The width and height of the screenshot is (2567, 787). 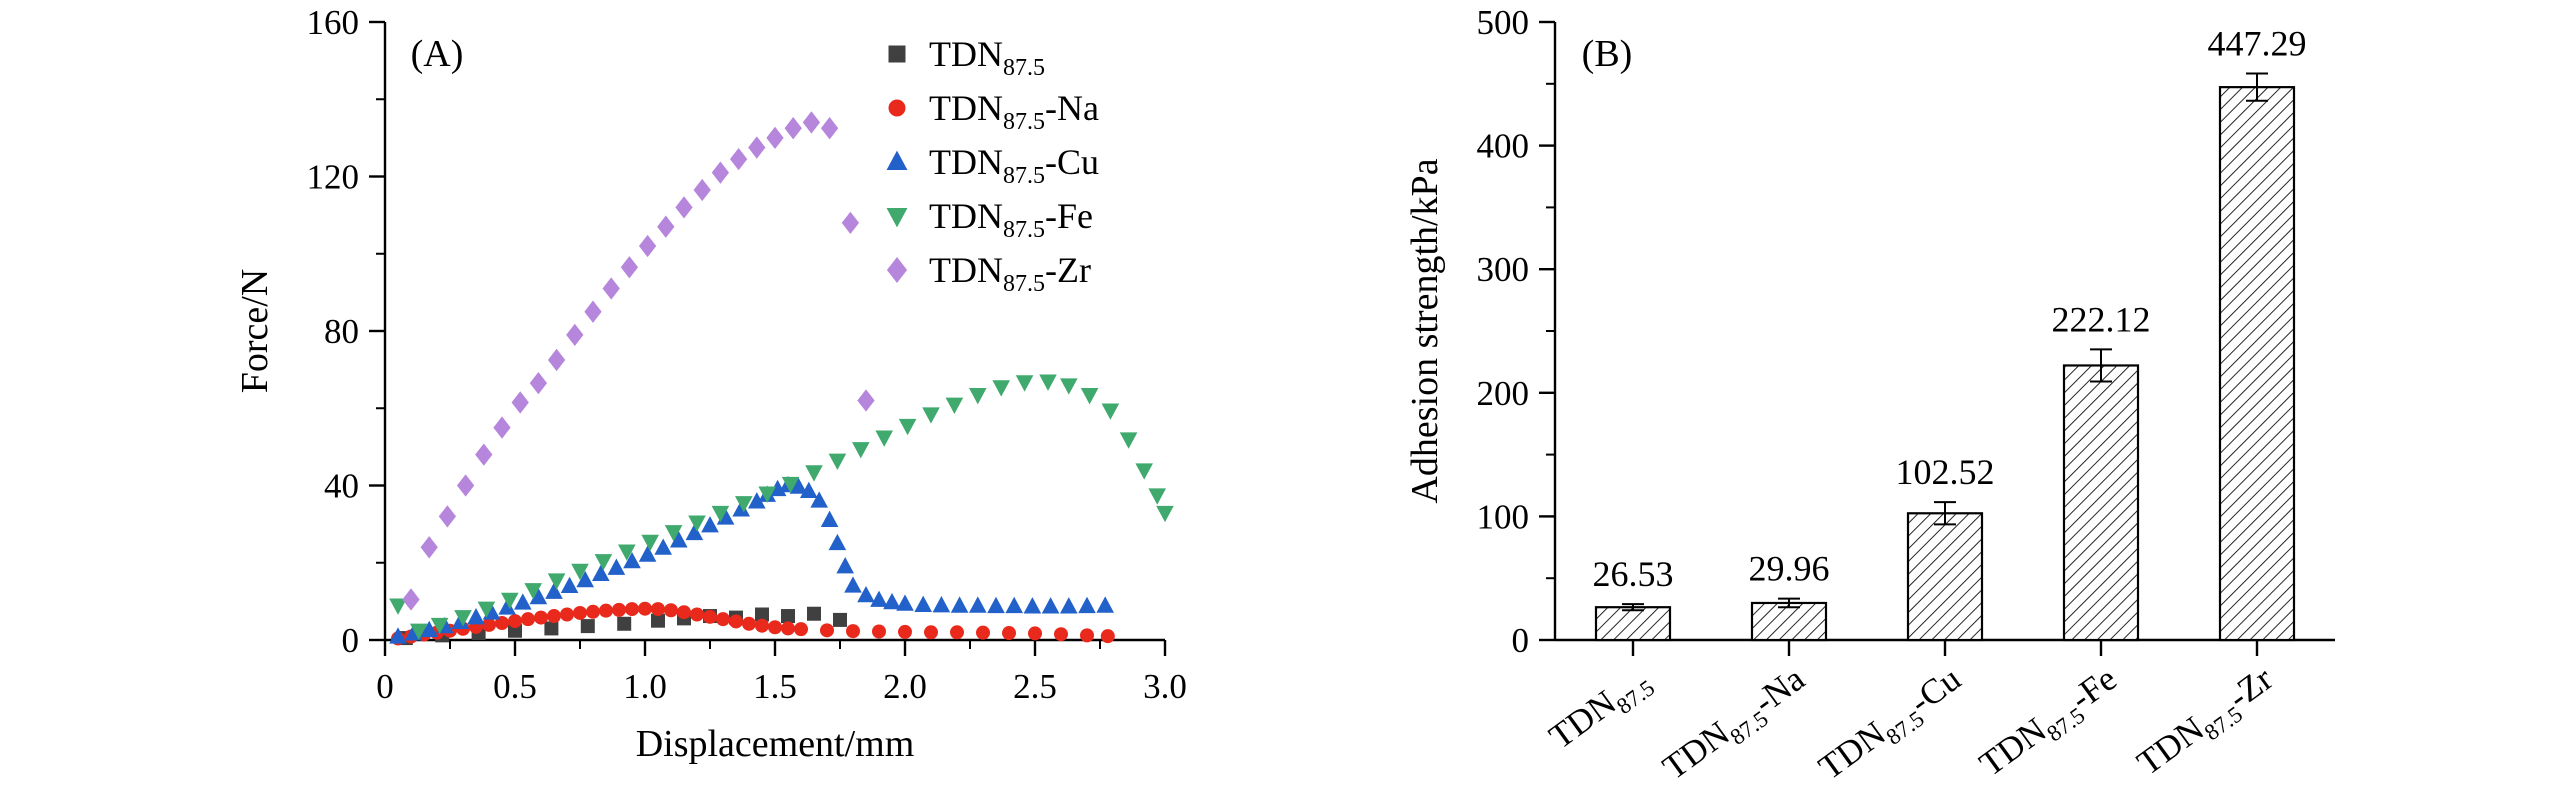 What do you see at coordinates (1014, 165) in the screenshot?
I see `legend-label: TDN87.5-Cu` at bounding box center [1014, 165].